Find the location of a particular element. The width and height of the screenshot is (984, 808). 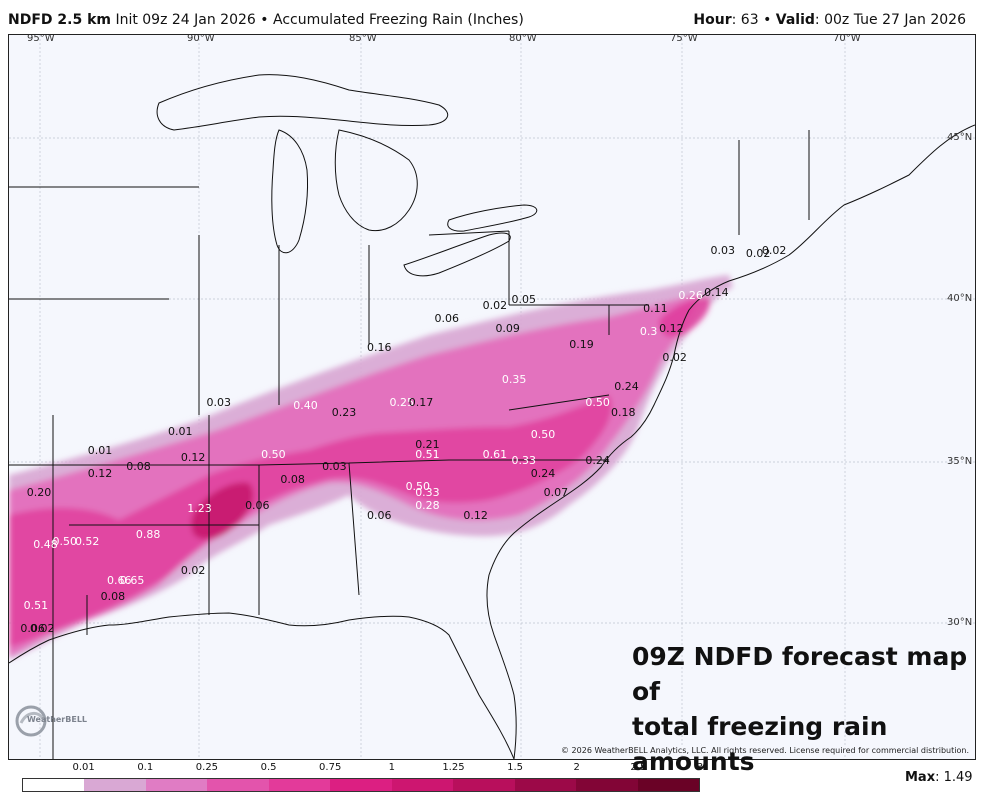

legend-label: 2 is located at coordinates (576, 767).